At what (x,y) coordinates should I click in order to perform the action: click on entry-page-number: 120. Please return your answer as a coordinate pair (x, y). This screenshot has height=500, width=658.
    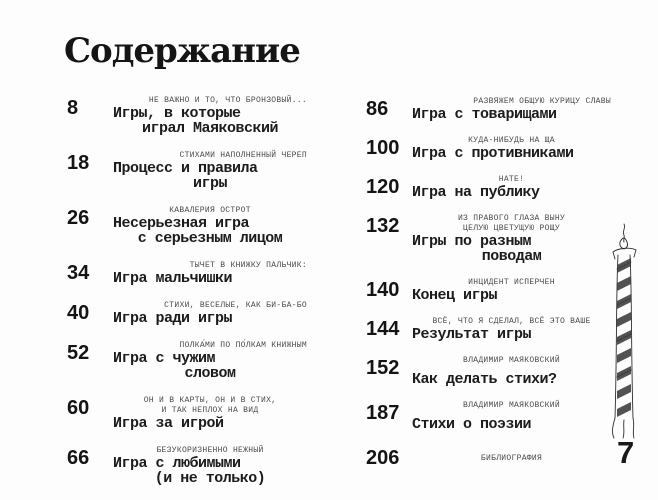
    Looking at the image, I should click on (383, 187).